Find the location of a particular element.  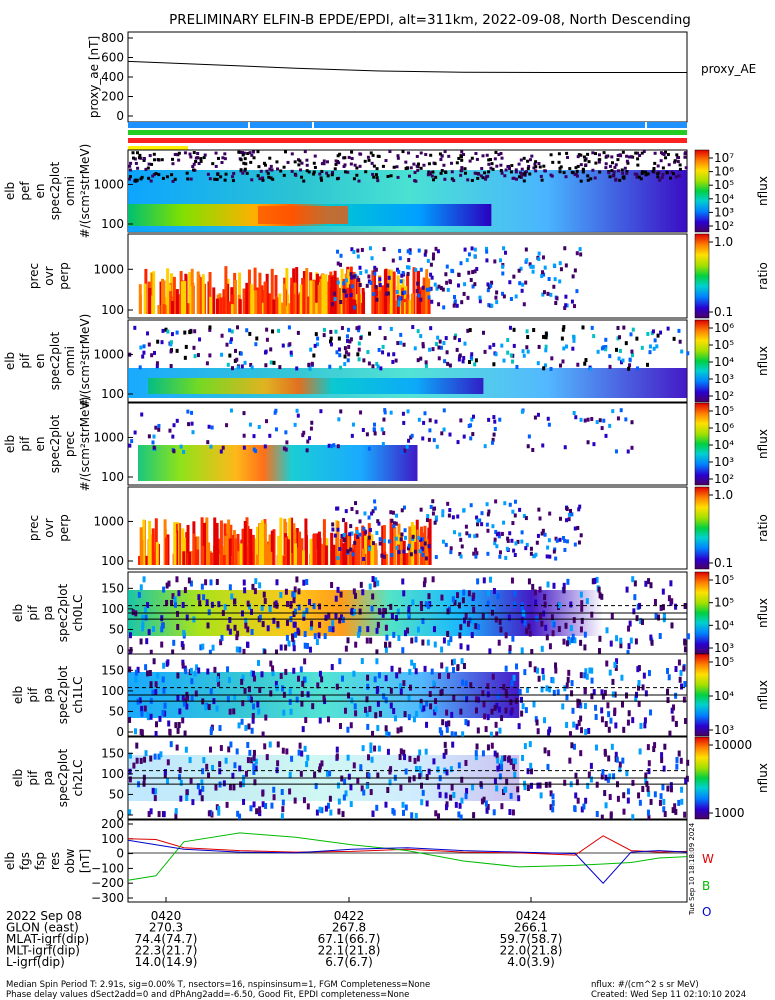

ytick-label: 1000 is located at coordinates (108, 521).